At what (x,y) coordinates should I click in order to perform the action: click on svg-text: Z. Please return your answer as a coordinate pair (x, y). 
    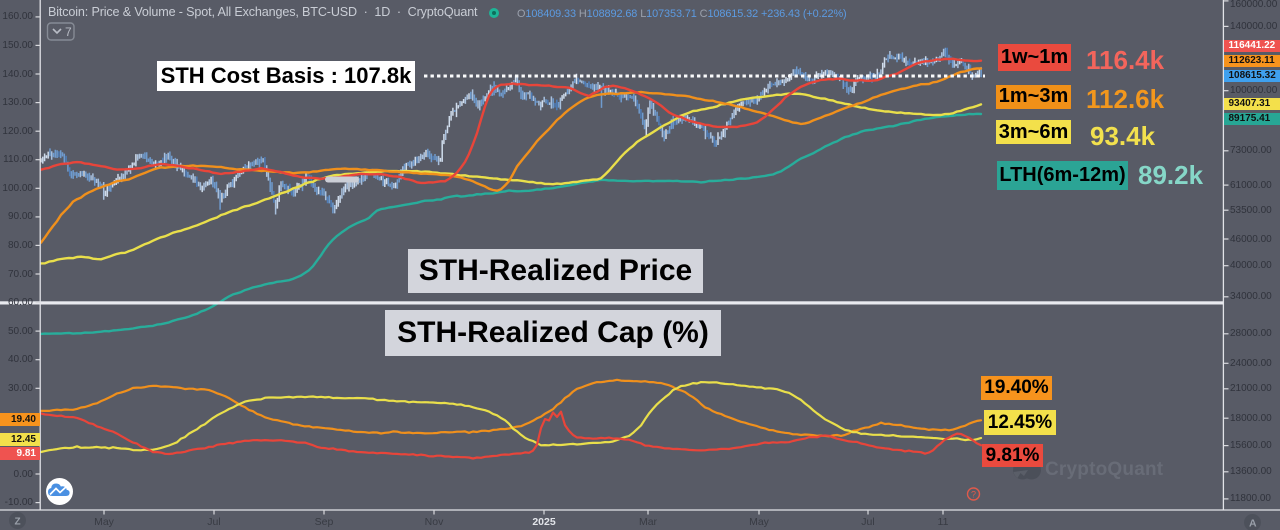
    Looking at the image, I should click on (18, 522).